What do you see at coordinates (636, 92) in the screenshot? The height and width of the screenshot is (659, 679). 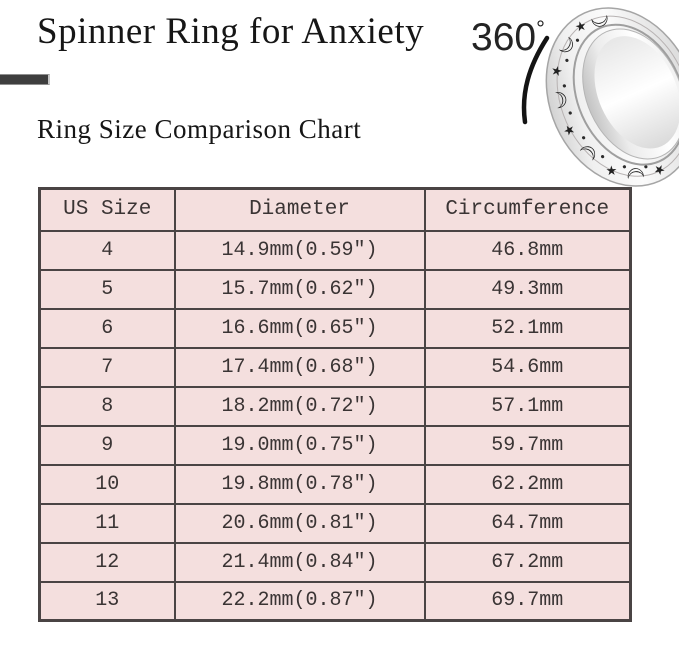 I see `ring-inner-wall` at bounding box center [636, 92].